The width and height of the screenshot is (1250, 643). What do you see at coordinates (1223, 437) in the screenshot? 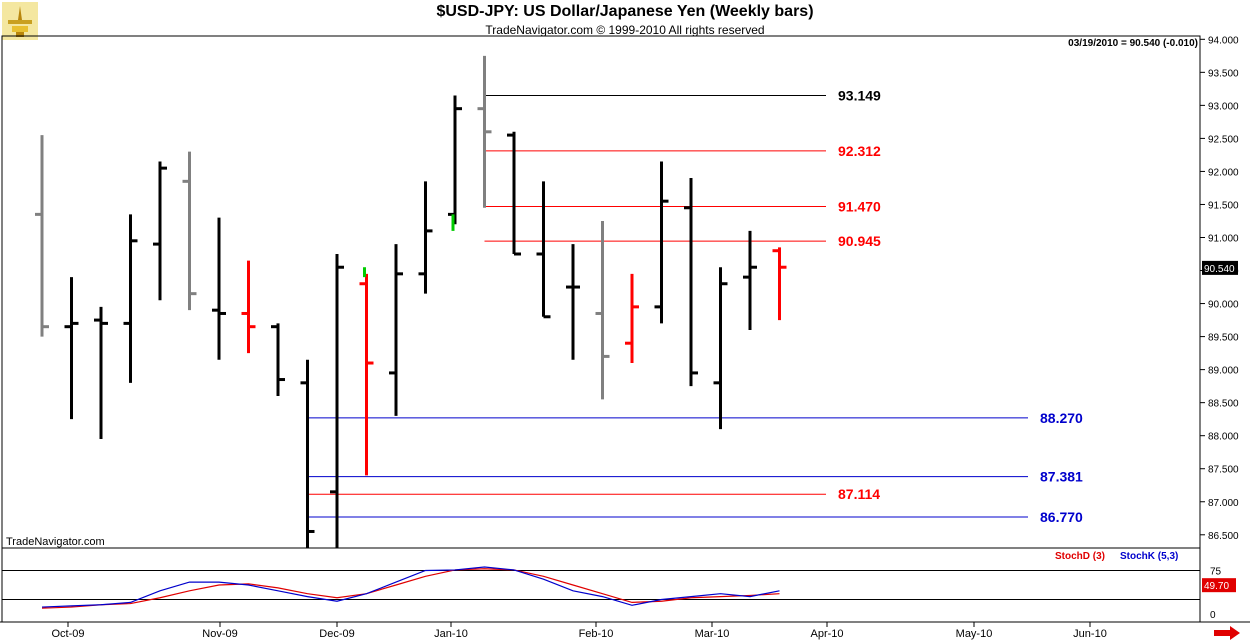
I see `y-tick-label: 88.000` at bounding box center [1223, 437].